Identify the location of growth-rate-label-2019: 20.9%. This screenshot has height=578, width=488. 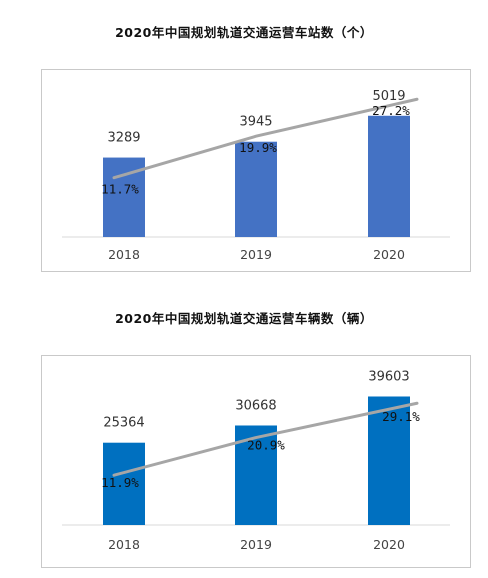
(266, 445).